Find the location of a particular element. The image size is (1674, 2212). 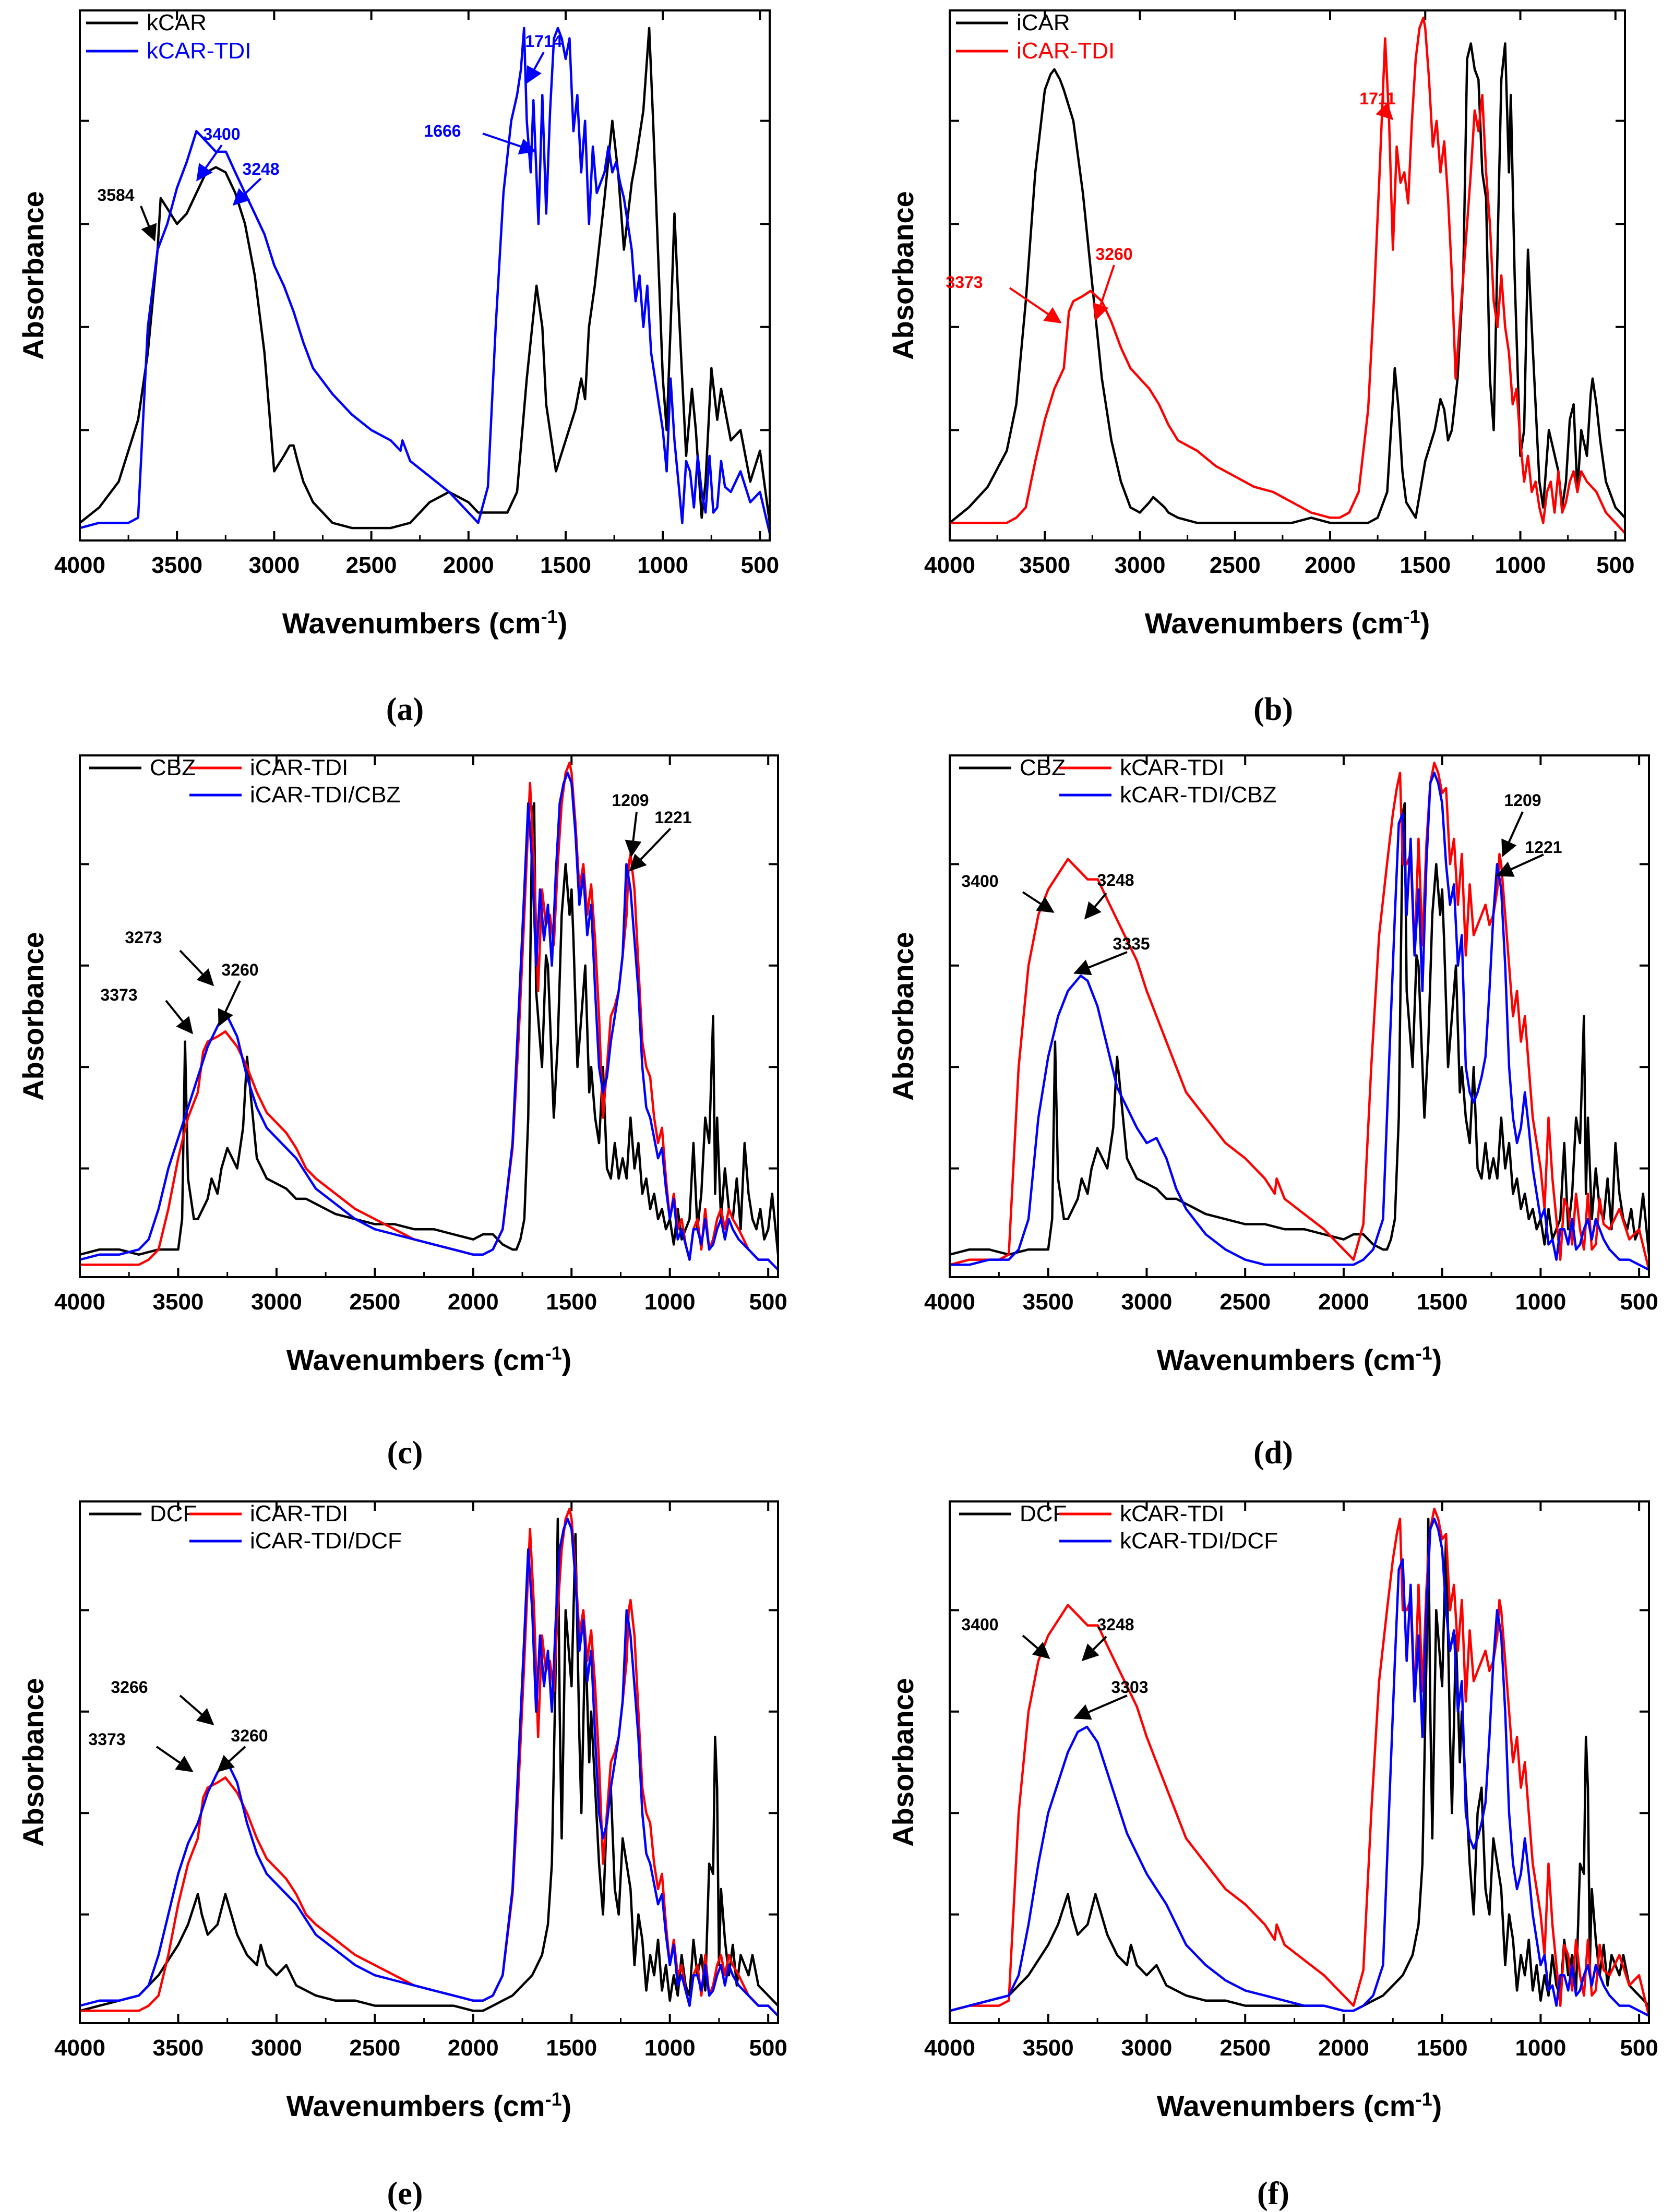

legend-entry: iCAR-TDI/DCF is located at coordinates (326, 1541).